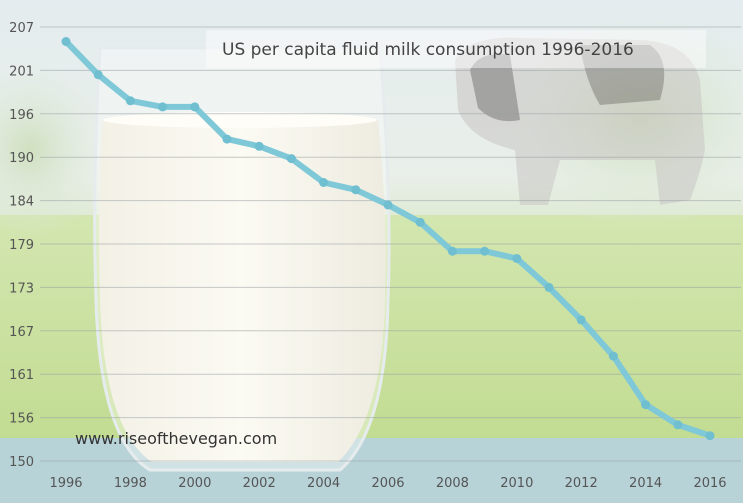 Image resolution: width=743 pixels, height=503 pixels. What do you see at coordinates (581, 483) in the screenshot?
I see `x-tick-label: 2012` at bounding box center [581, 483].